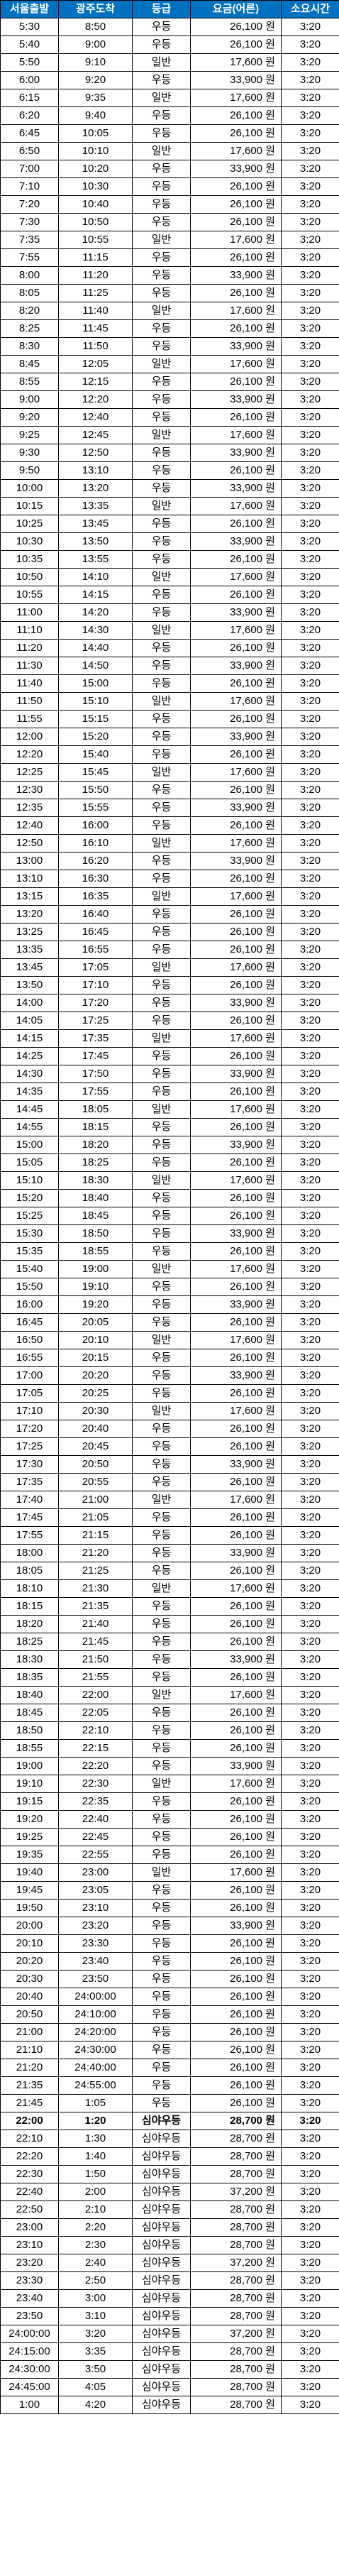 The height and width of the screenshot is (2576, 339). What do you see at coordinates (169, 2405) in the screenshot?
I see `table-row: 1:00 4:20 심야우등 28,700 원 3:20` at bounding box center [169, 2405].